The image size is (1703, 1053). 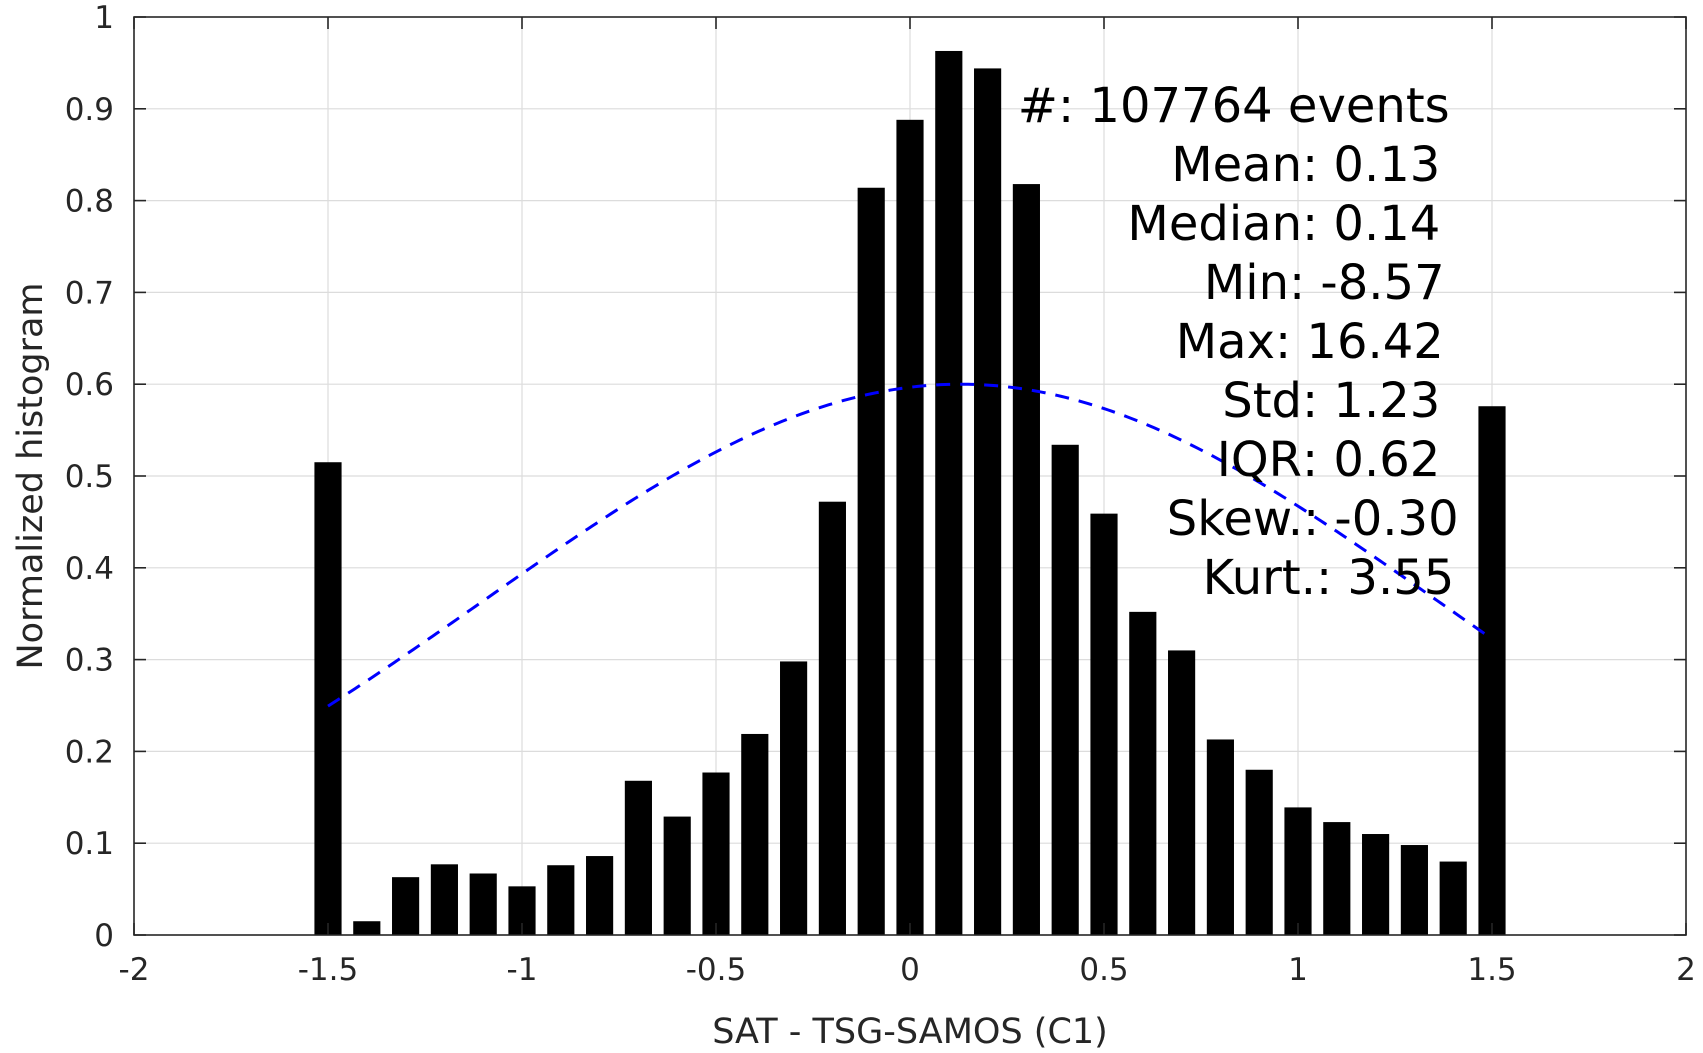 I want to click on x-tick-label: -1, so click(x=522, y=970).